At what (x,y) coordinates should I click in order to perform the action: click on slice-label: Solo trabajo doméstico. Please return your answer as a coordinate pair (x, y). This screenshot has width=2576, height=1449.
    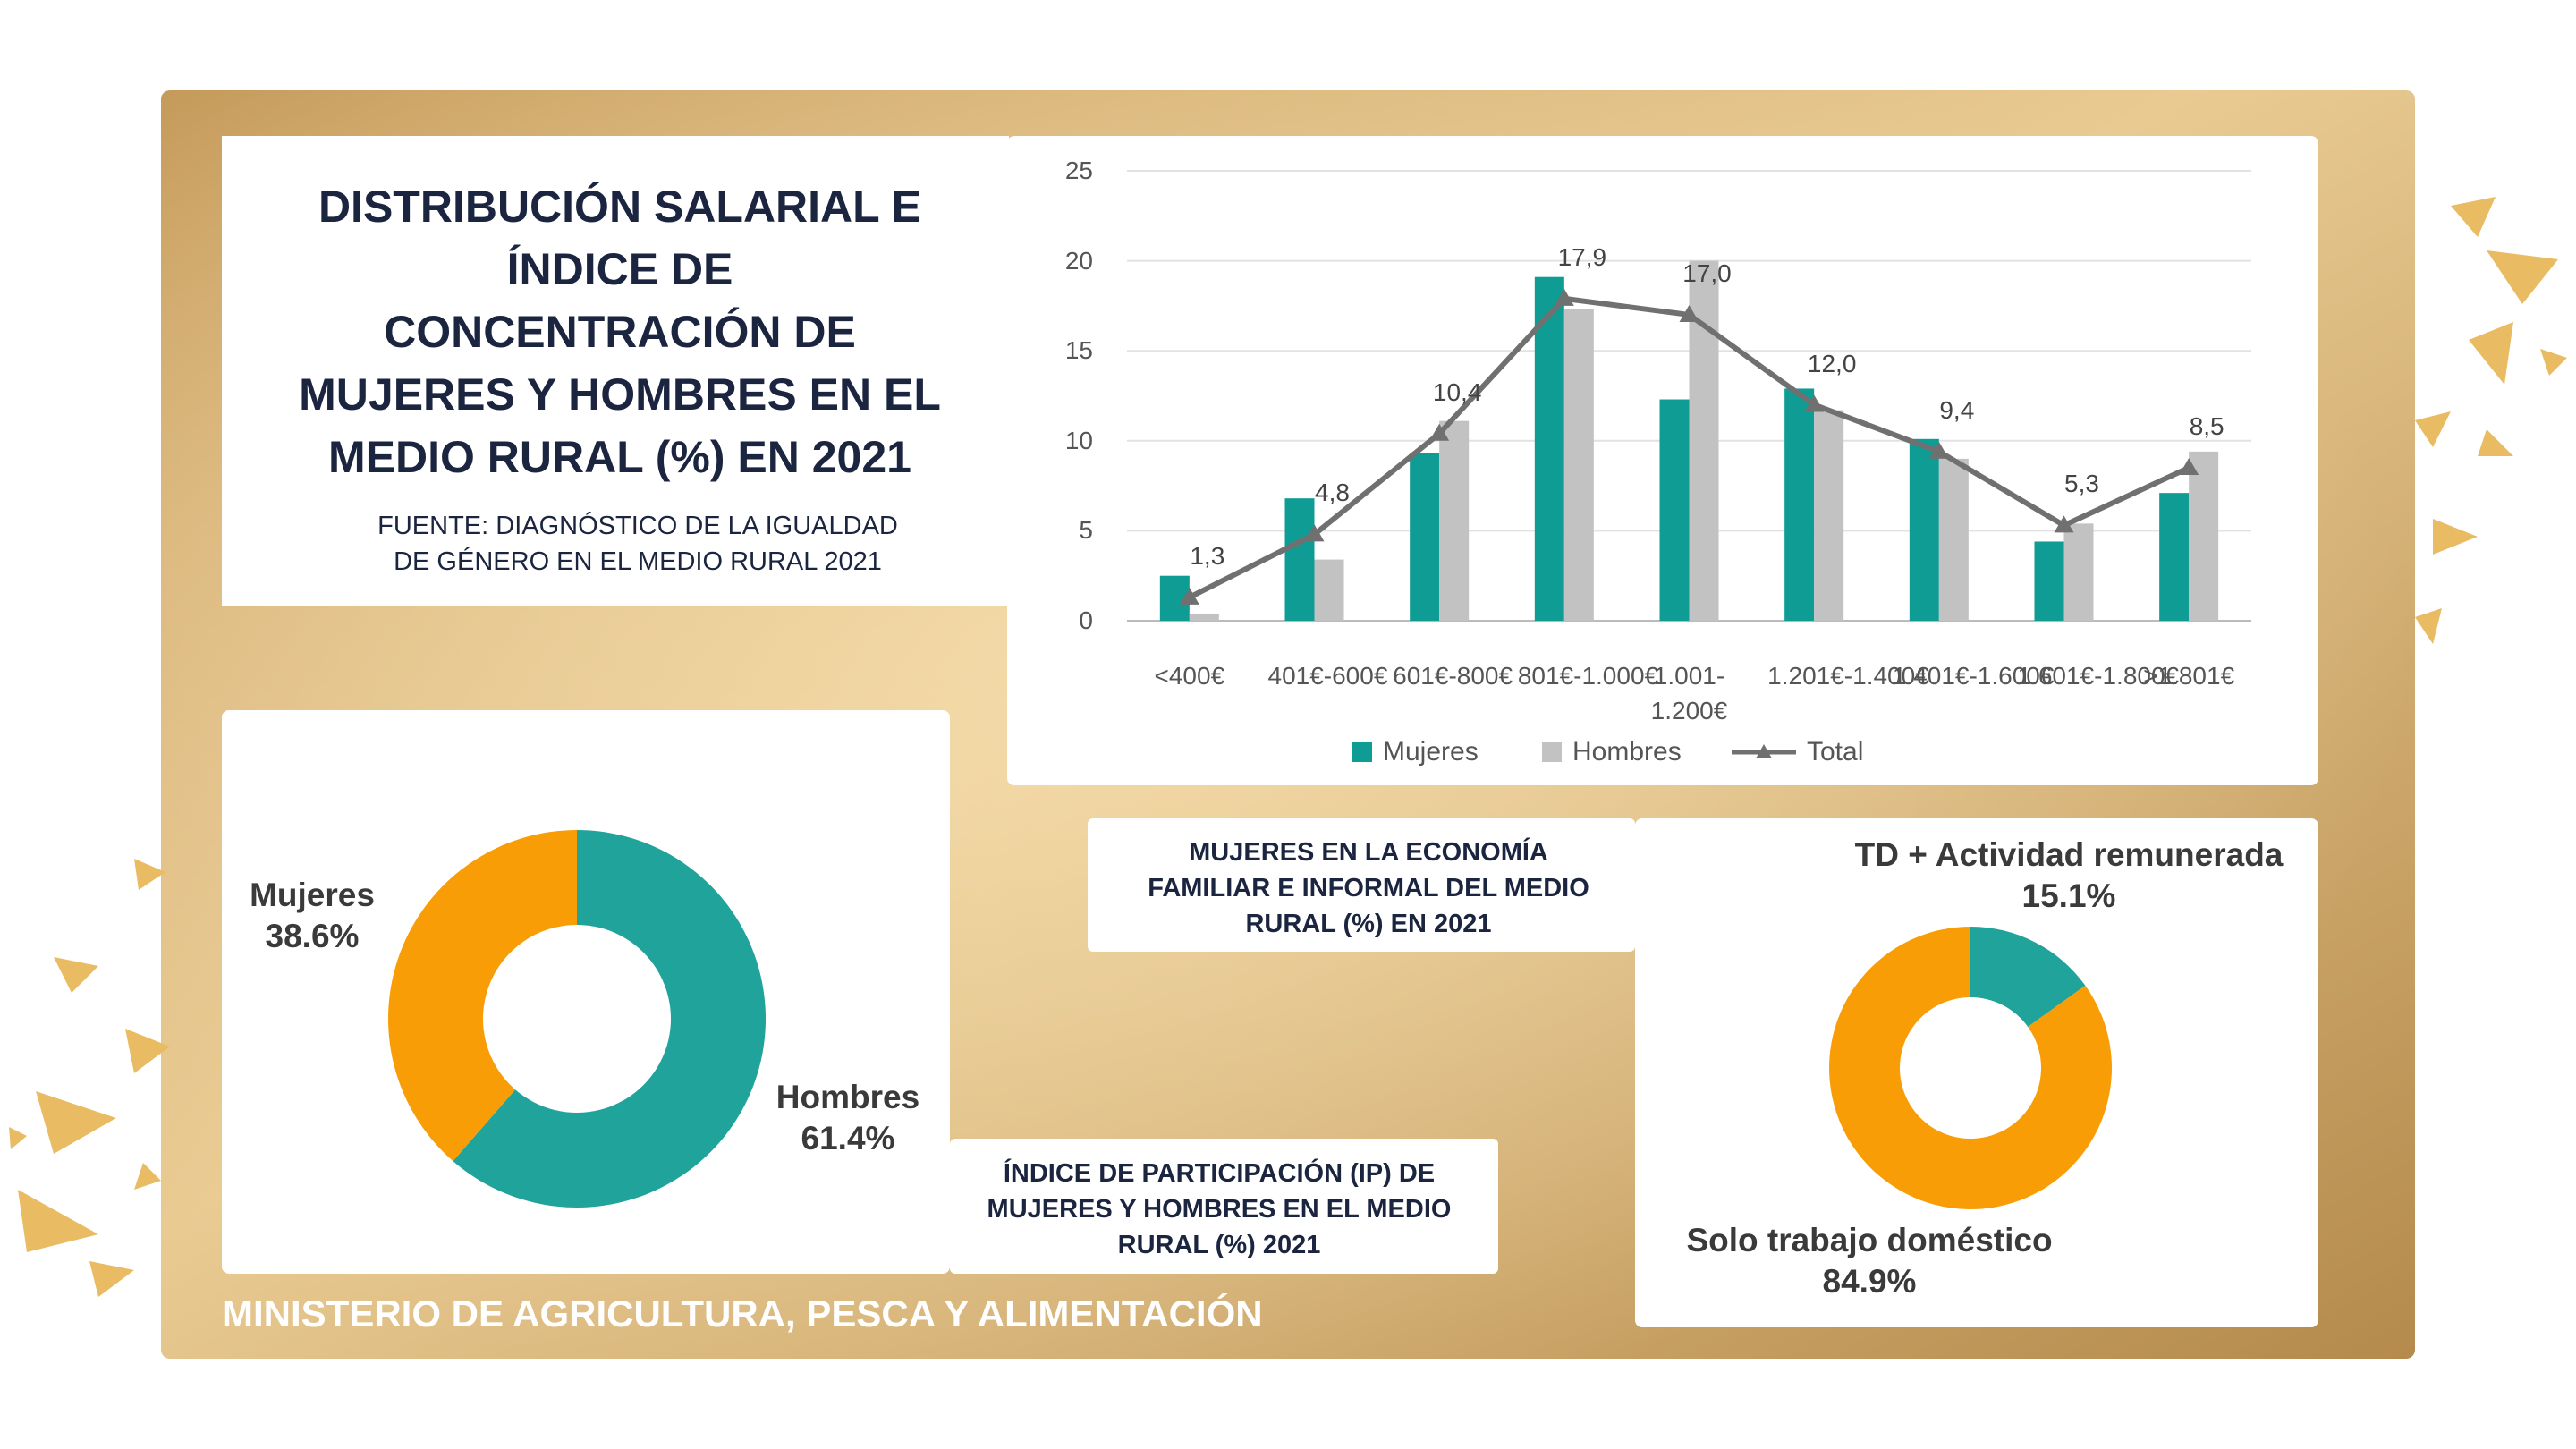
    Looking at the image, I should click on (1869, 1240).